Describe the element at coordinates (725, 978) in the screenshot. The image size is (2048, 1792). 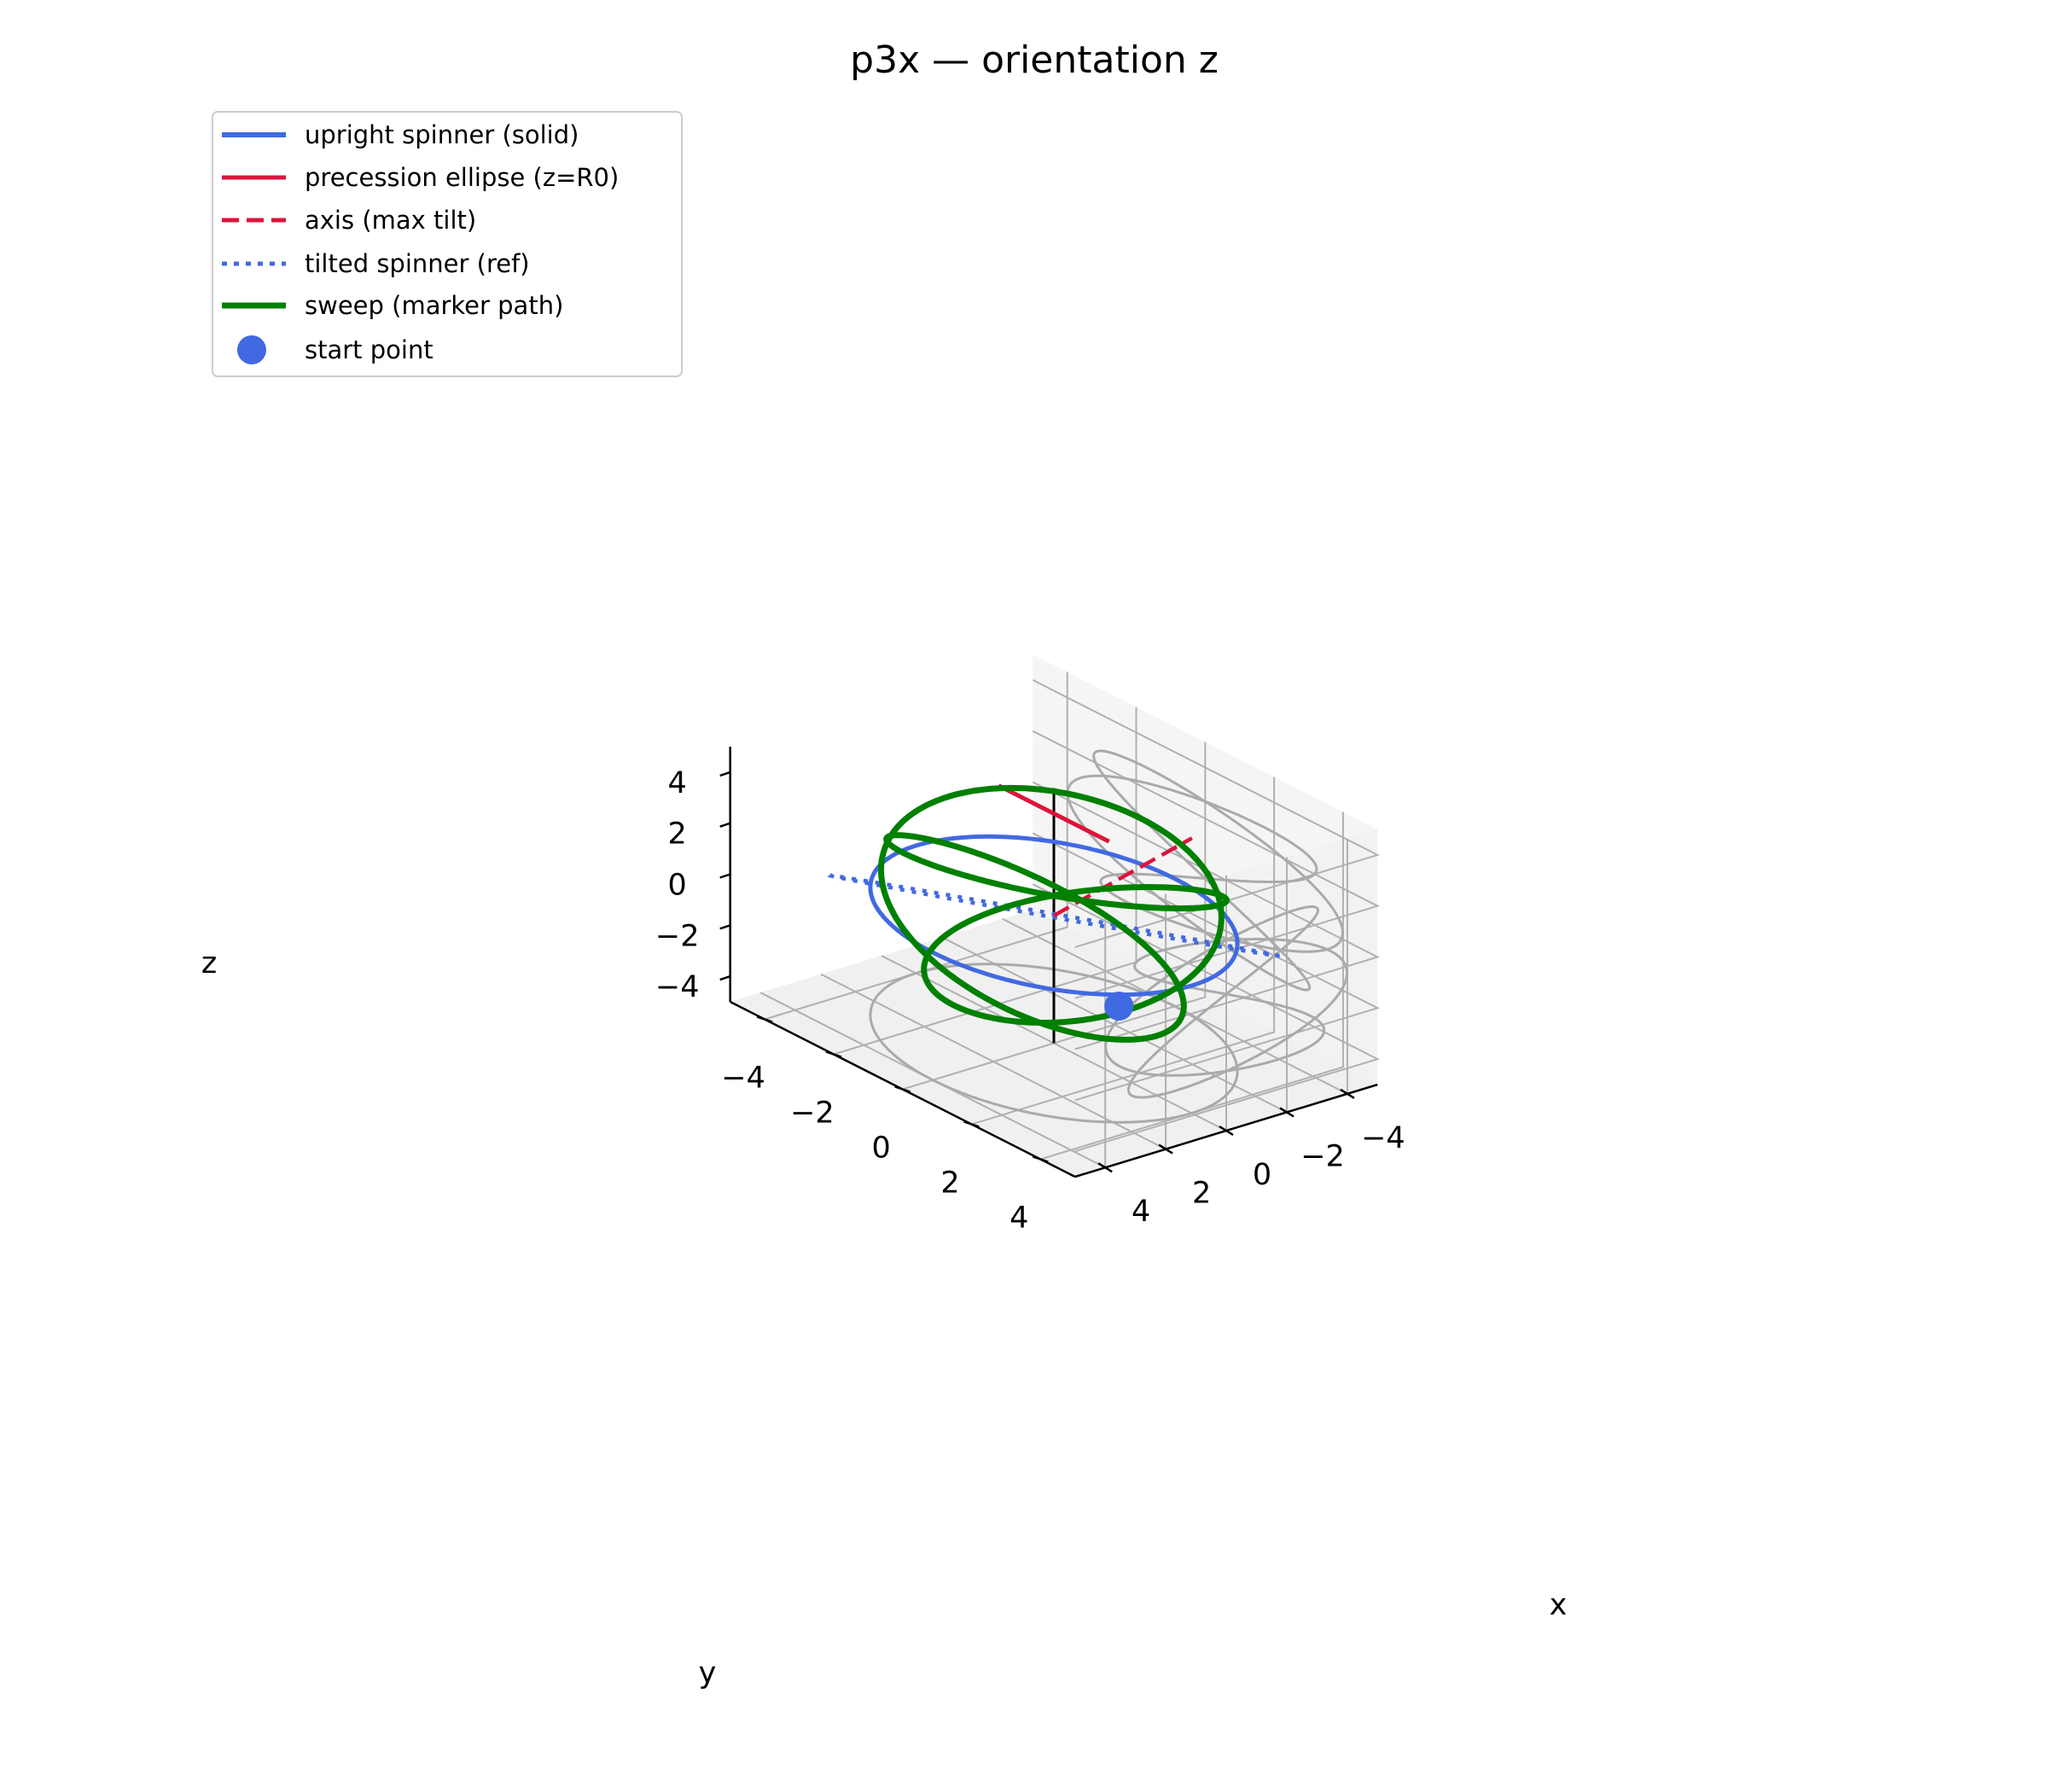
I see `z-tick--4` at that location.